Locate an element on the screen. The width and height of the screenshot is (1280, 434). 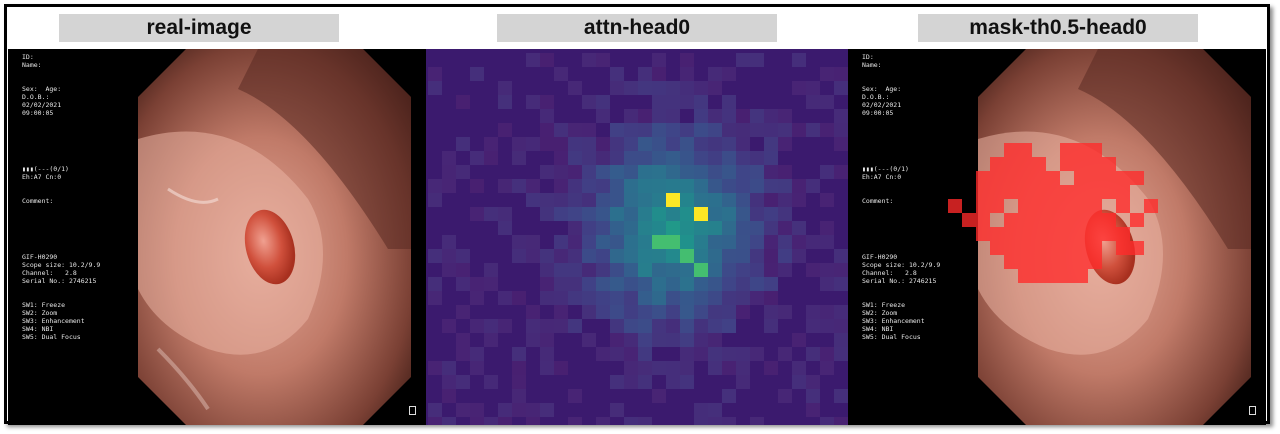
attention-mask-overlay is located at coordinates (1053, 213).